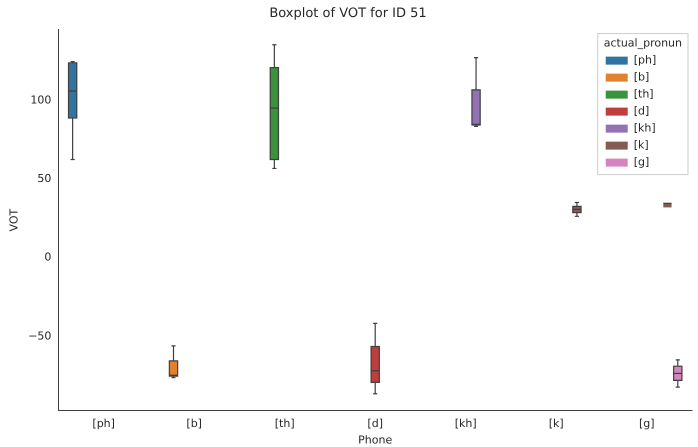  I want to click on x-tick-label: [b], so click(194, 423).